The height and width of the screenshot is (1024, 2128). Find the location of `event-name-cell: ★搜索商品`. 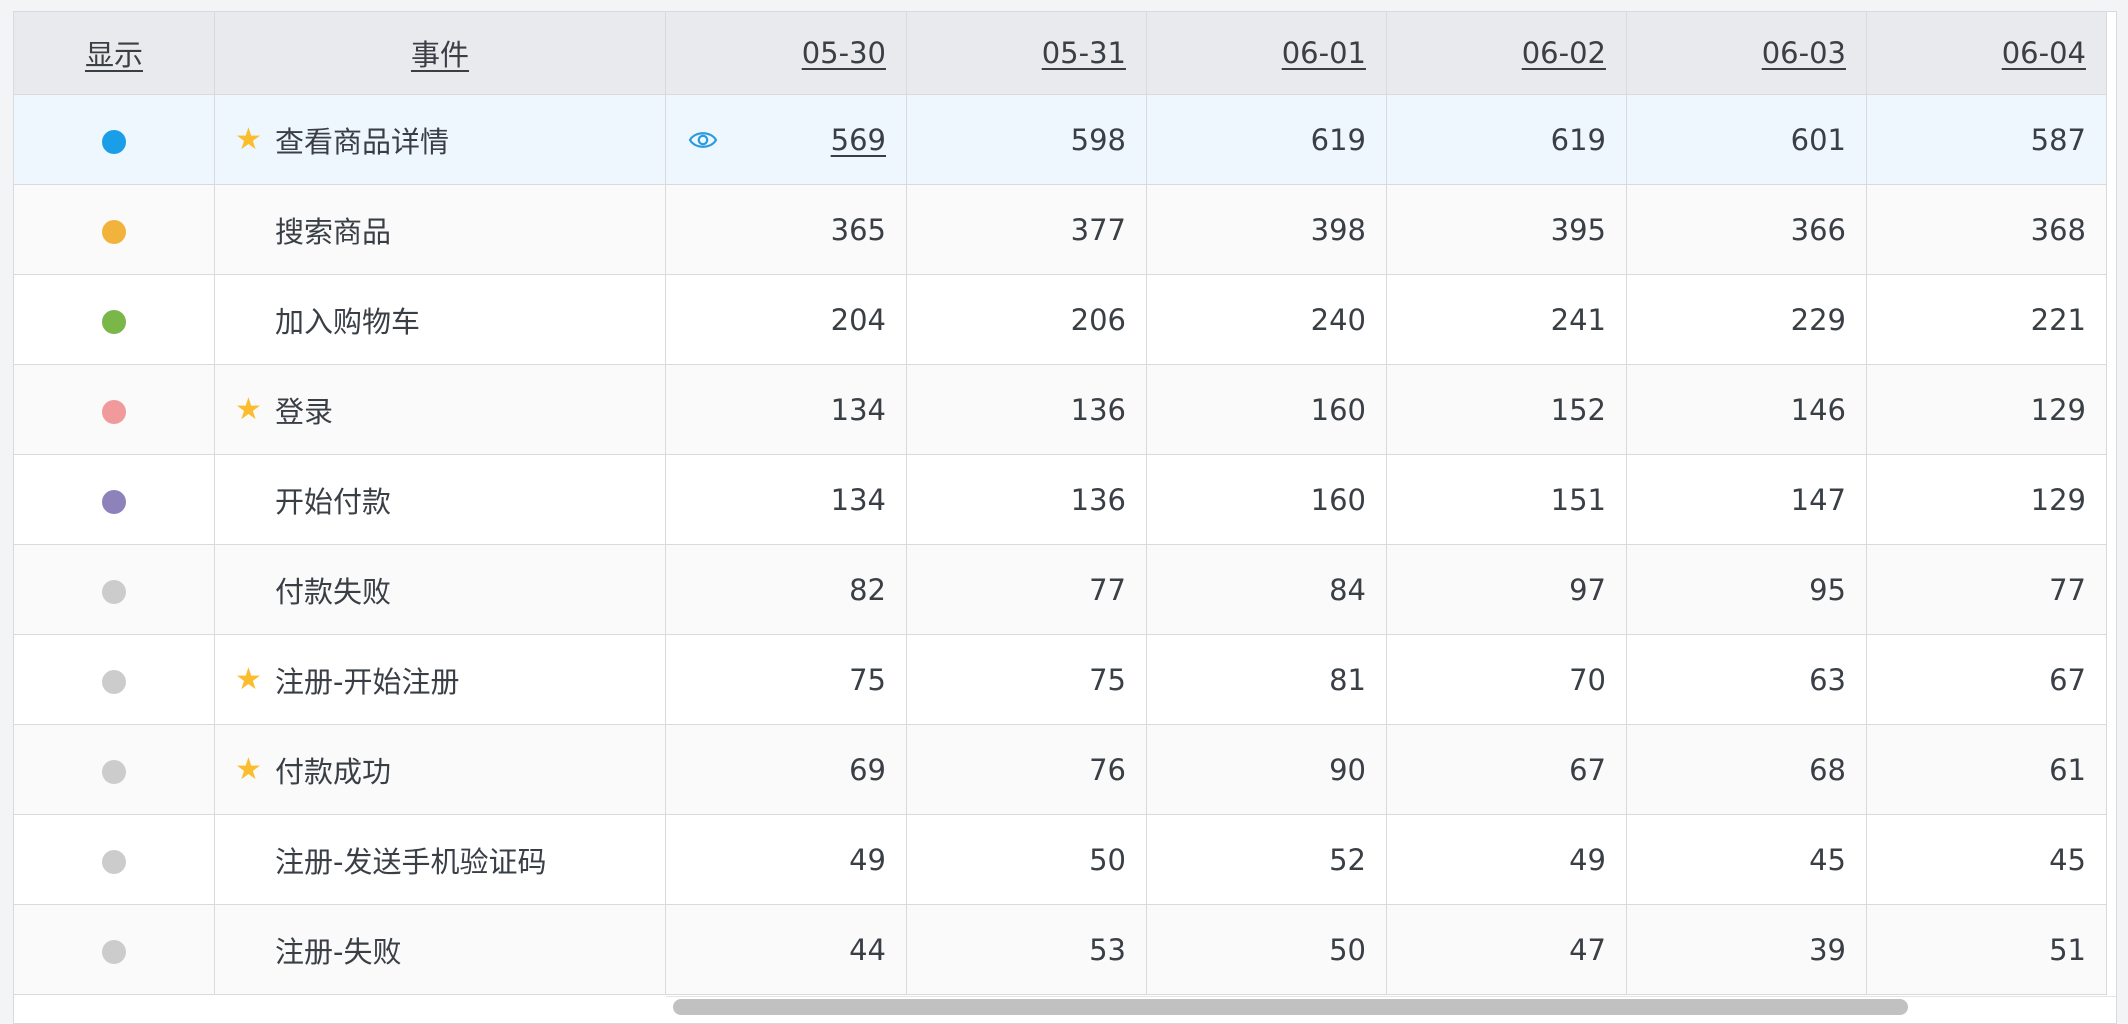

event-name-cell: ★搜索商品 is located at coordinates (440, 229).